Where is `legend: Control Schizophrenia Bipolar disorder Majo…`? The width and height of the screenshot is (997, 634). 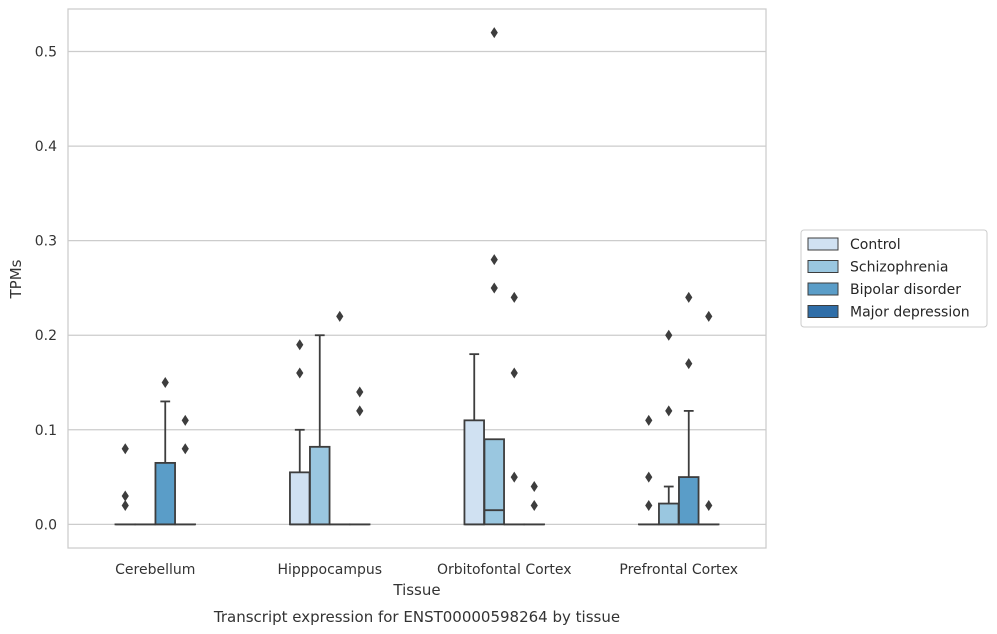 legend: Control Schizophrenia Bipolar disorder Majo… is located at coordinates (894, 278).